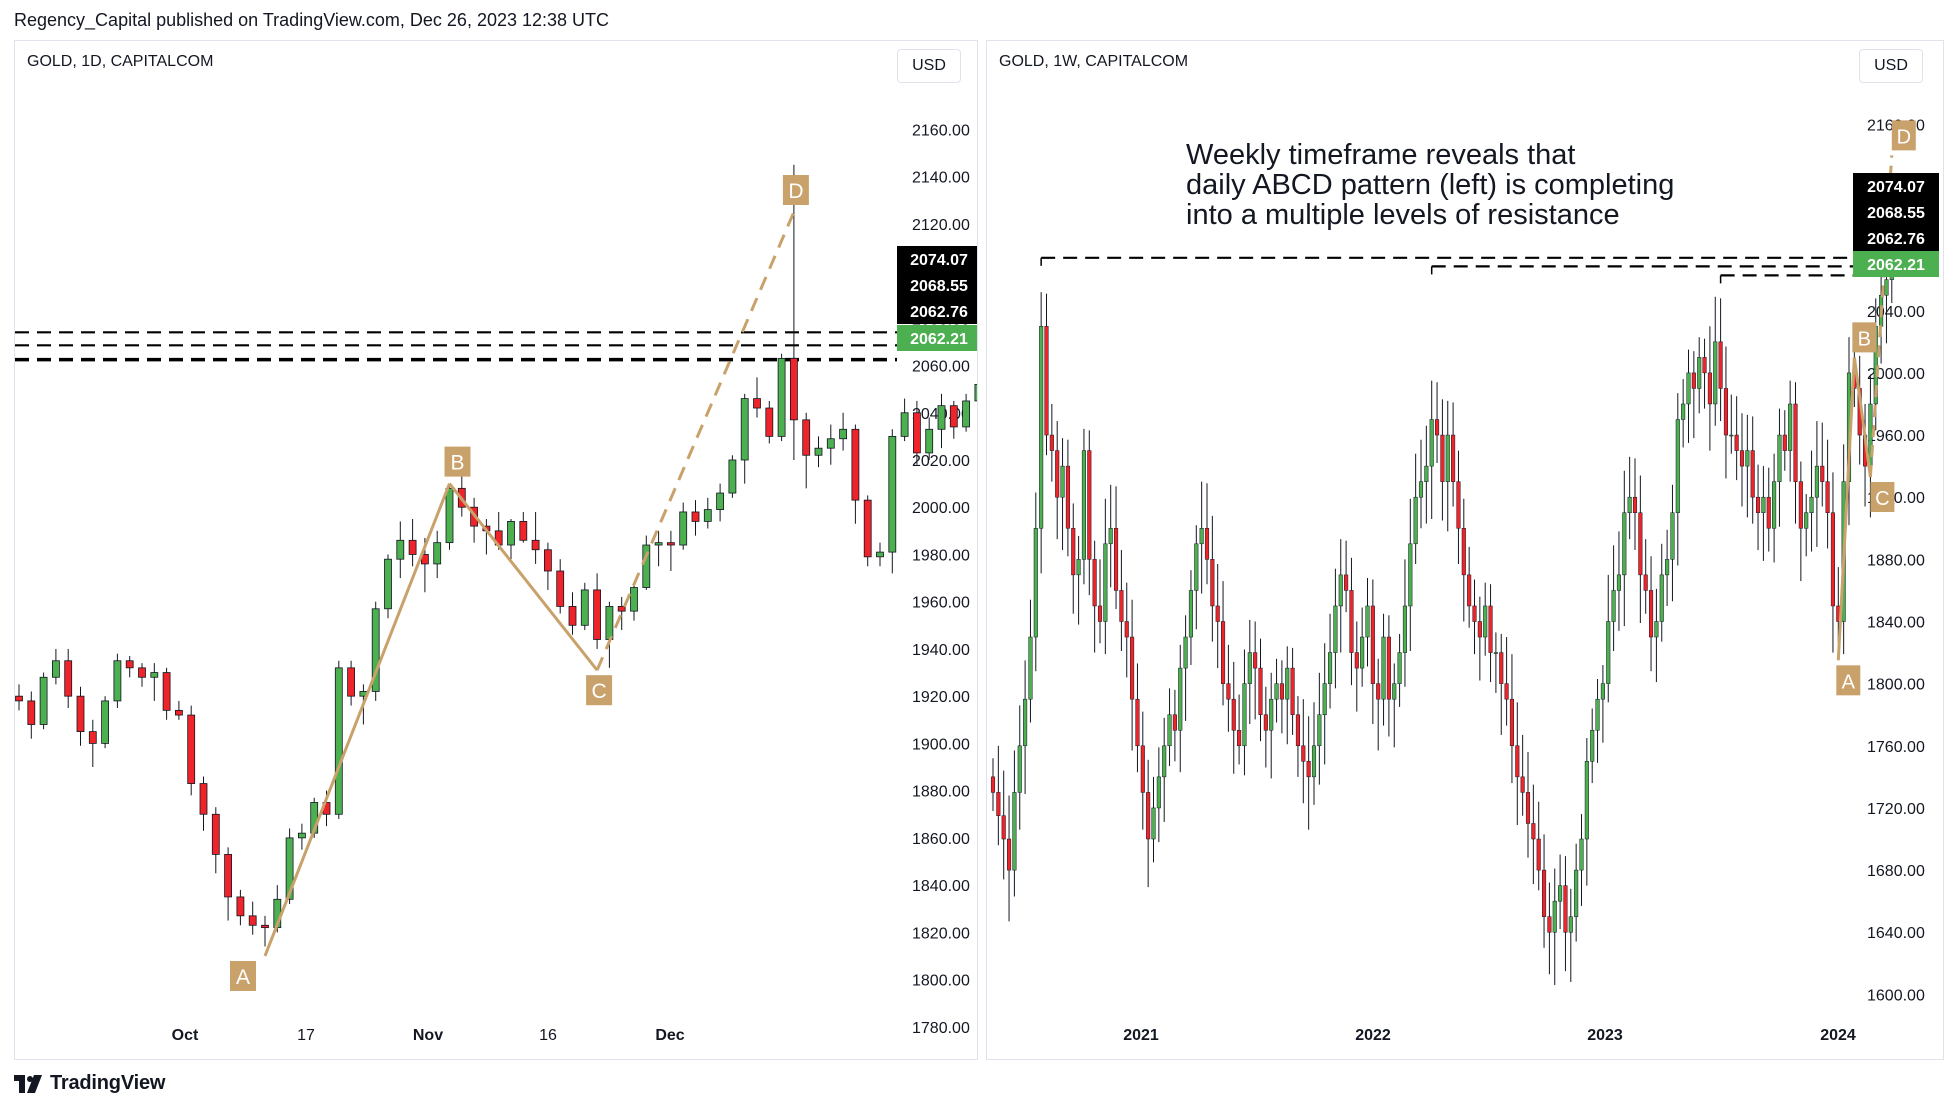 The width and height of the screenshot is (1955, 1110). I want to click on x-tick-label: Dec, so click(669, 1035).